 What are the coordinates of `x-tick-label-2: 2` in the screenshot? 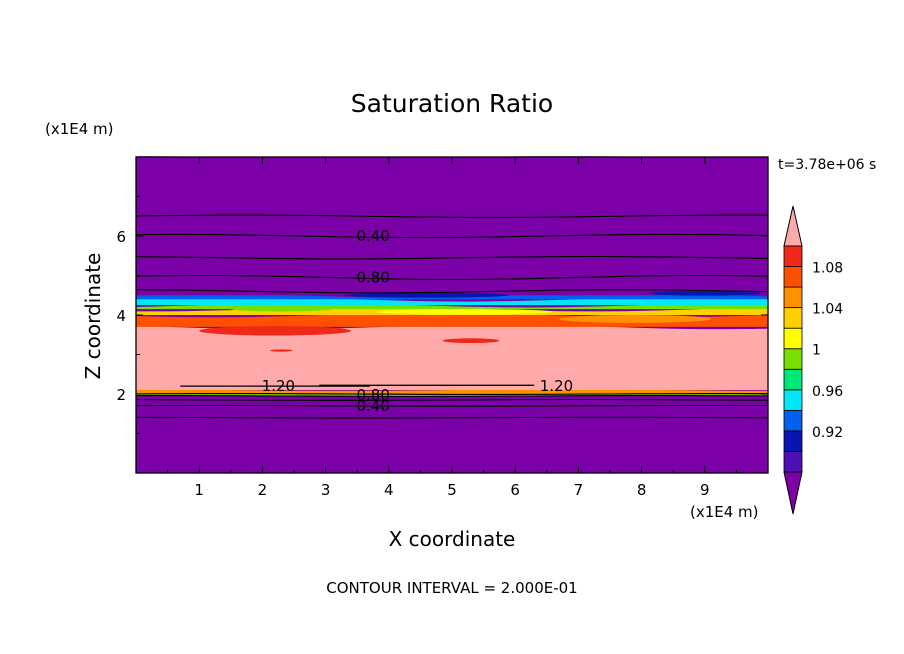 It's located at (263, 490).